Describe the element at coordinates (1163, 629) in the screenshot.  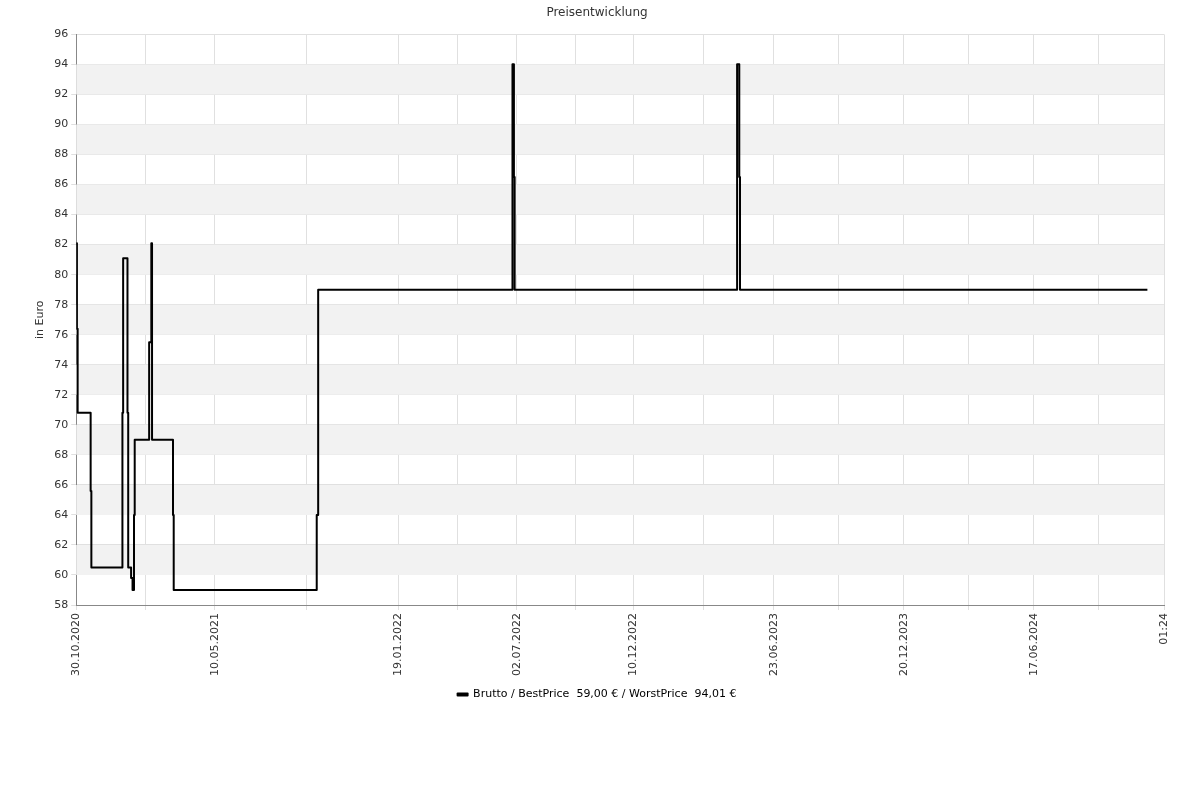
I see `x-tick-label: 01:24` at that location.